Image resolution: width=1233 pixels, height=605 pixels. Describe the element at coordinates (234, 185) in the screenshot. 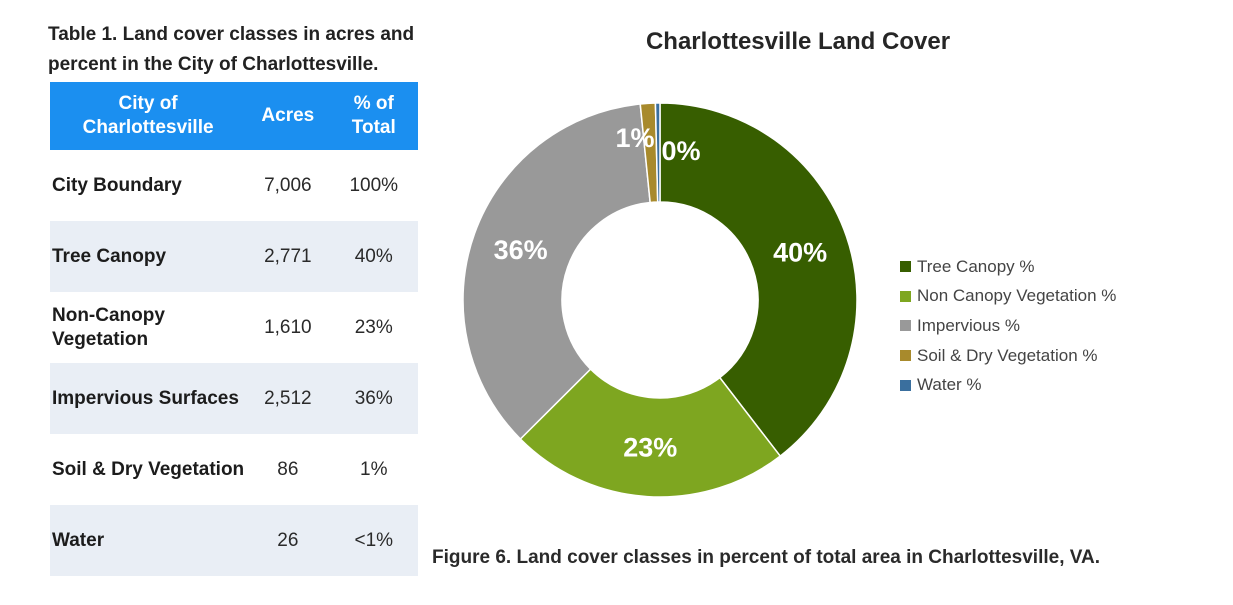

I see `table-row: City Boundary 7,006 100%` at that location.